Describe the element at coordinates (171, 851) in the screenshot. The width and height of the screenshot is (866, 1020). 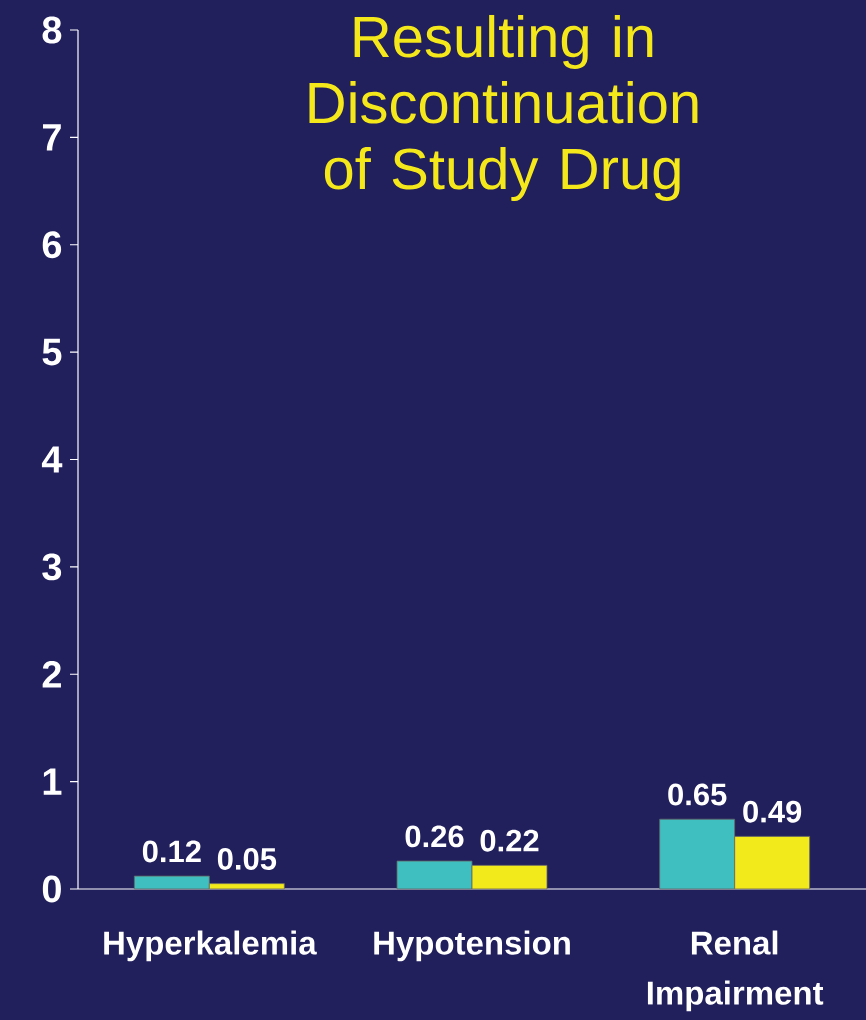
I see `data-label: 0.12` at that location.